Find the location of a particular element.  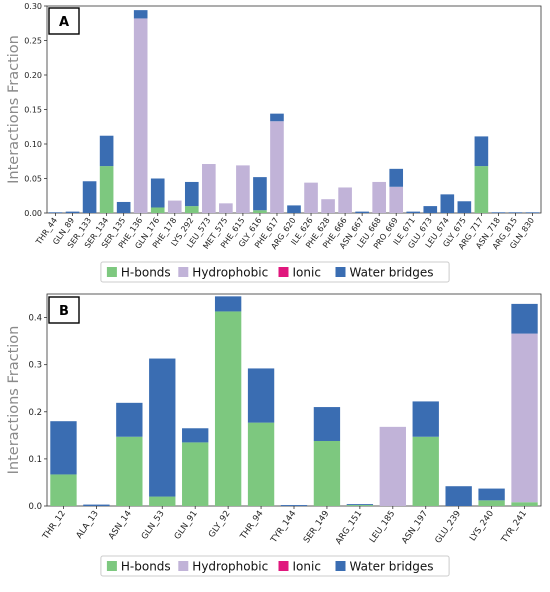

bar-leu-185-hydrophobic is located at coordinates (392, 466).